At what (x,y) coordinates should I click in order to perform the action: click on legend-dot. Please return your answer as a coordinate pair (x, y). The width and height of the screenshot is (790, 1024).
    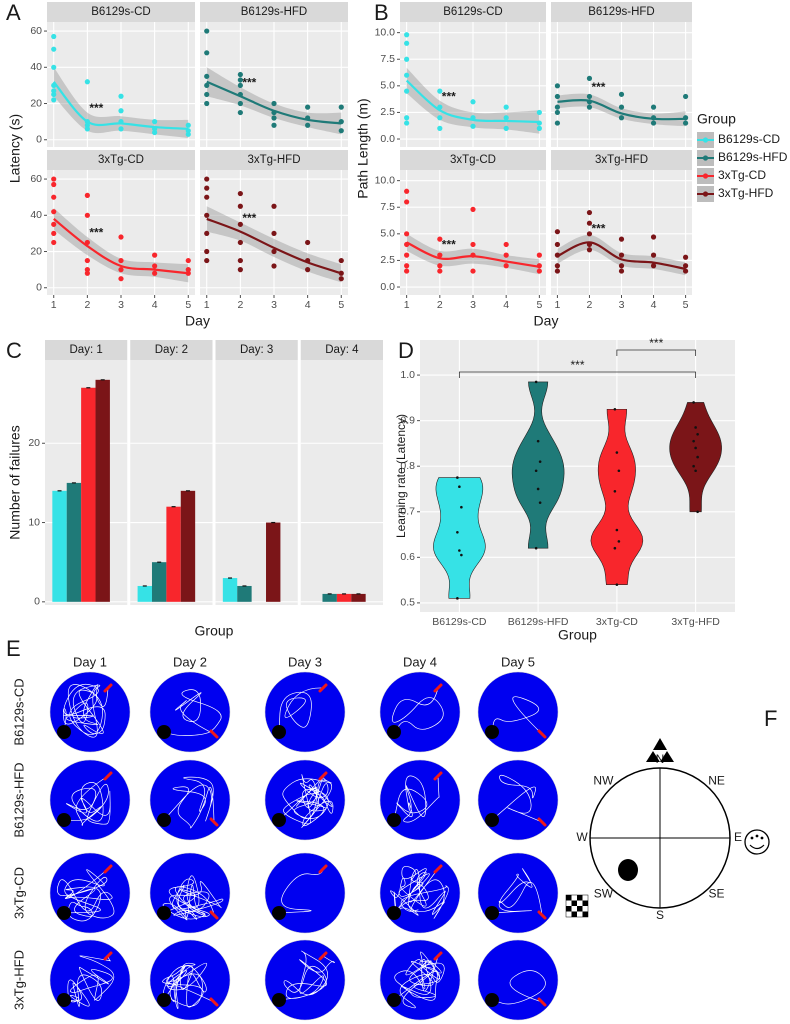
    Looking at the image, I should click on (705, 158).